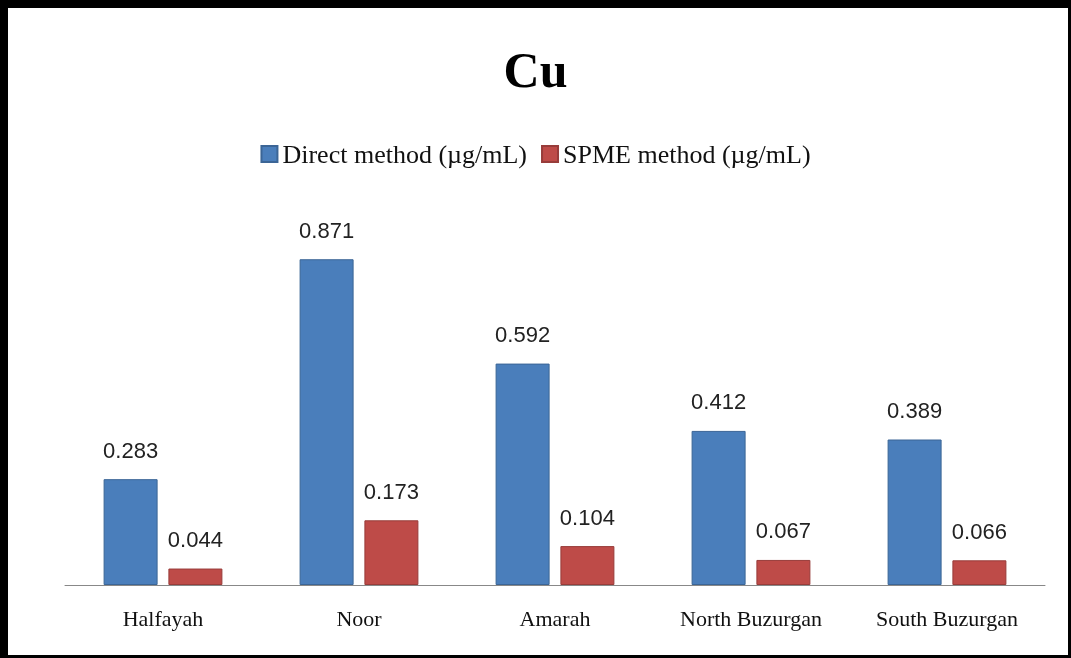 Image resolution: width=1071 pixels, height=658 pixels. Describe the element at coordinates (327, 230) in the screenshot. I see `data-label: 0.871` at that location.